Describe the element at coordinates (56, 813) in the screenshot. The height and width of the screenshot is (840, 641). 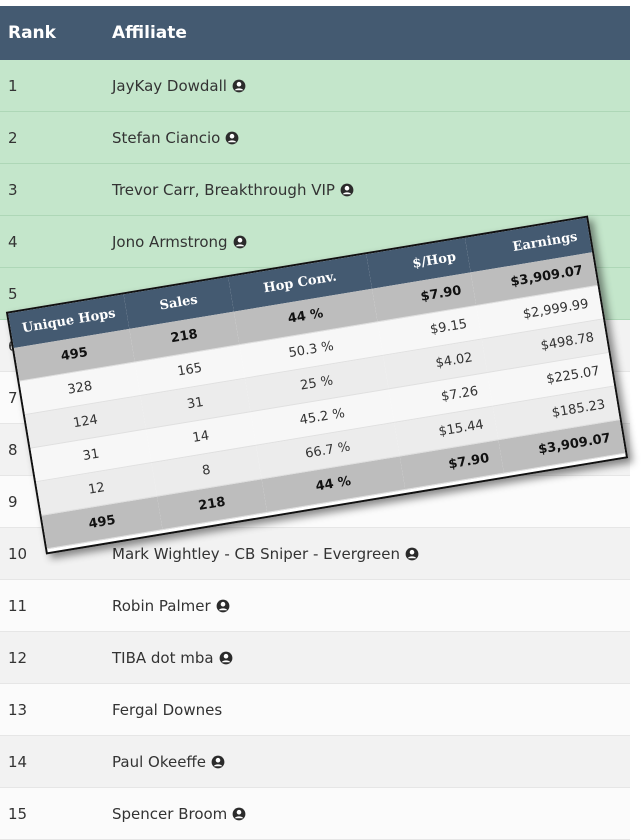
I see `rank-cell: 15` at that location.